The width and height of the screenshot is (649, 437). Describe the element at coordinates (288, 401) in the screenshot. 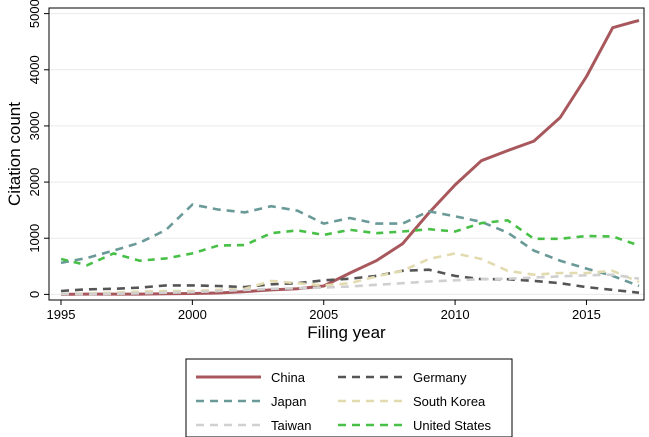

I see `legend-label-japan: Japan` at that location.